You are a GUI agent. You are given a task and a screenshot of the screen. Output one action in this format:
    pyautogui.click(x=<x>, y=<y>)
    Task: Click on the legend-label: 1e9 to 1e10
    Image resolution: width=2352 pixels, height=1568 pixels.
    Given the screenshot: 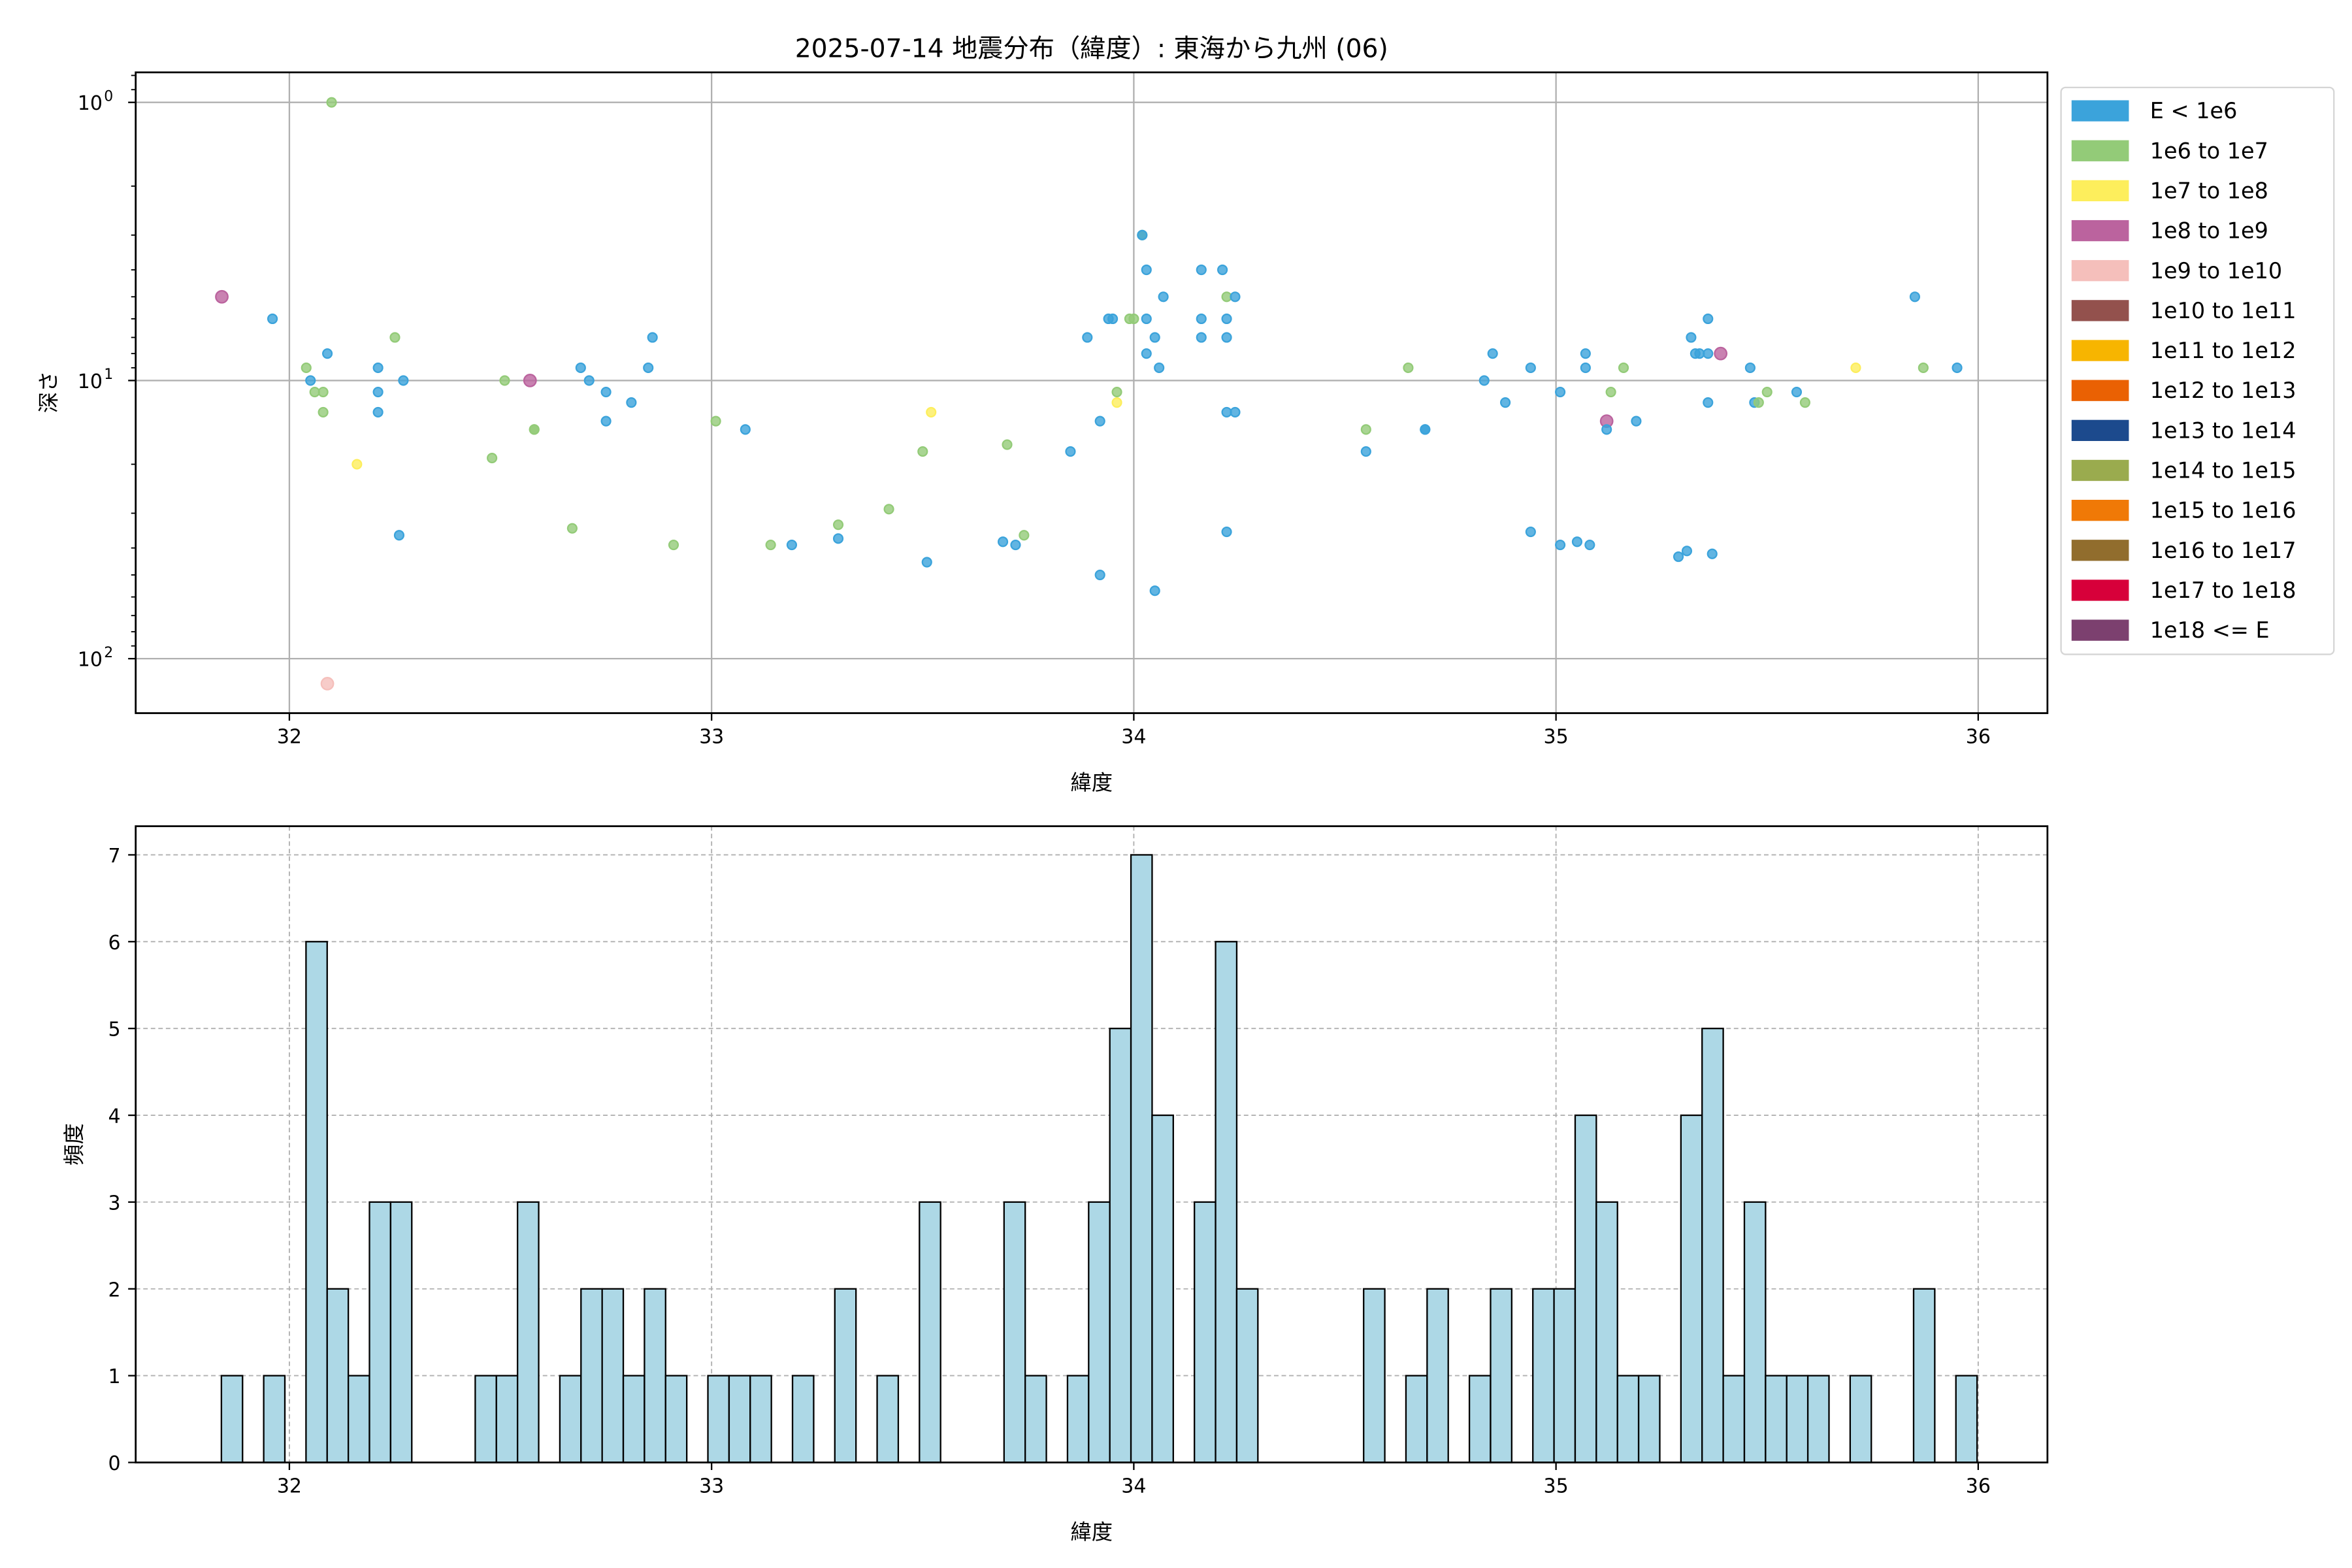 What is the action you would take?
    pyautogui.click(x=2216, y=271)
    